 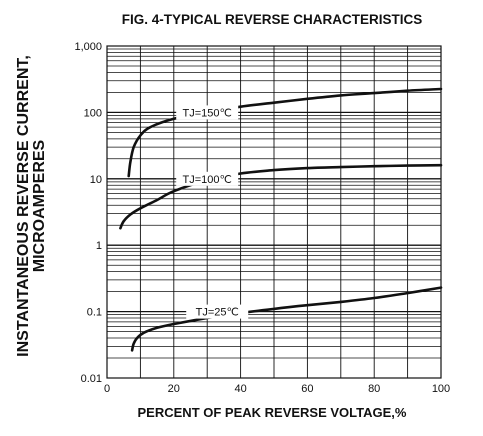 What do you see at coordinates (272, 412) in the screenshot?
I see `x-axis-title: PERCENT OF PEAK REVERSE VOLTAGE,%` at bounding box center [272, 412].